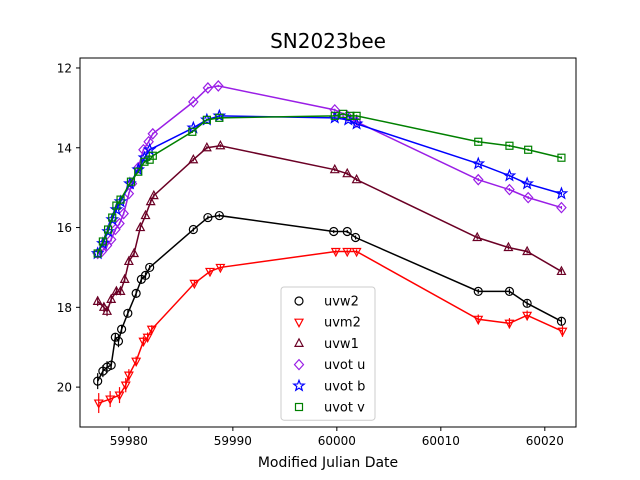  What do you see at coordinates (299, 385) in the screenshot?
I see `legend-marker-uvot-b` at bounding box center [299, 385].